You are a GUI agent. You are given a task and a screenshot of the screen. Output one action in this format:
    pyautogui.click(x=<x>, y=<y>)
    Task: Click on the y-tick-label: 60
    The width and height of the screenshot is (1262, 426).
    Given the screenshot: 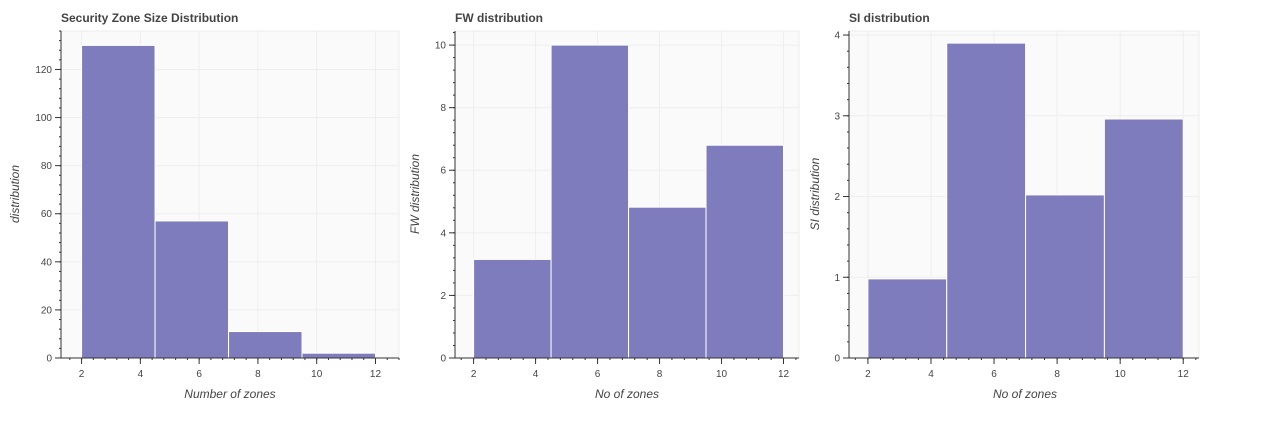 What is the action you would take?
    pyautogui.click(x=47, y=214)
    